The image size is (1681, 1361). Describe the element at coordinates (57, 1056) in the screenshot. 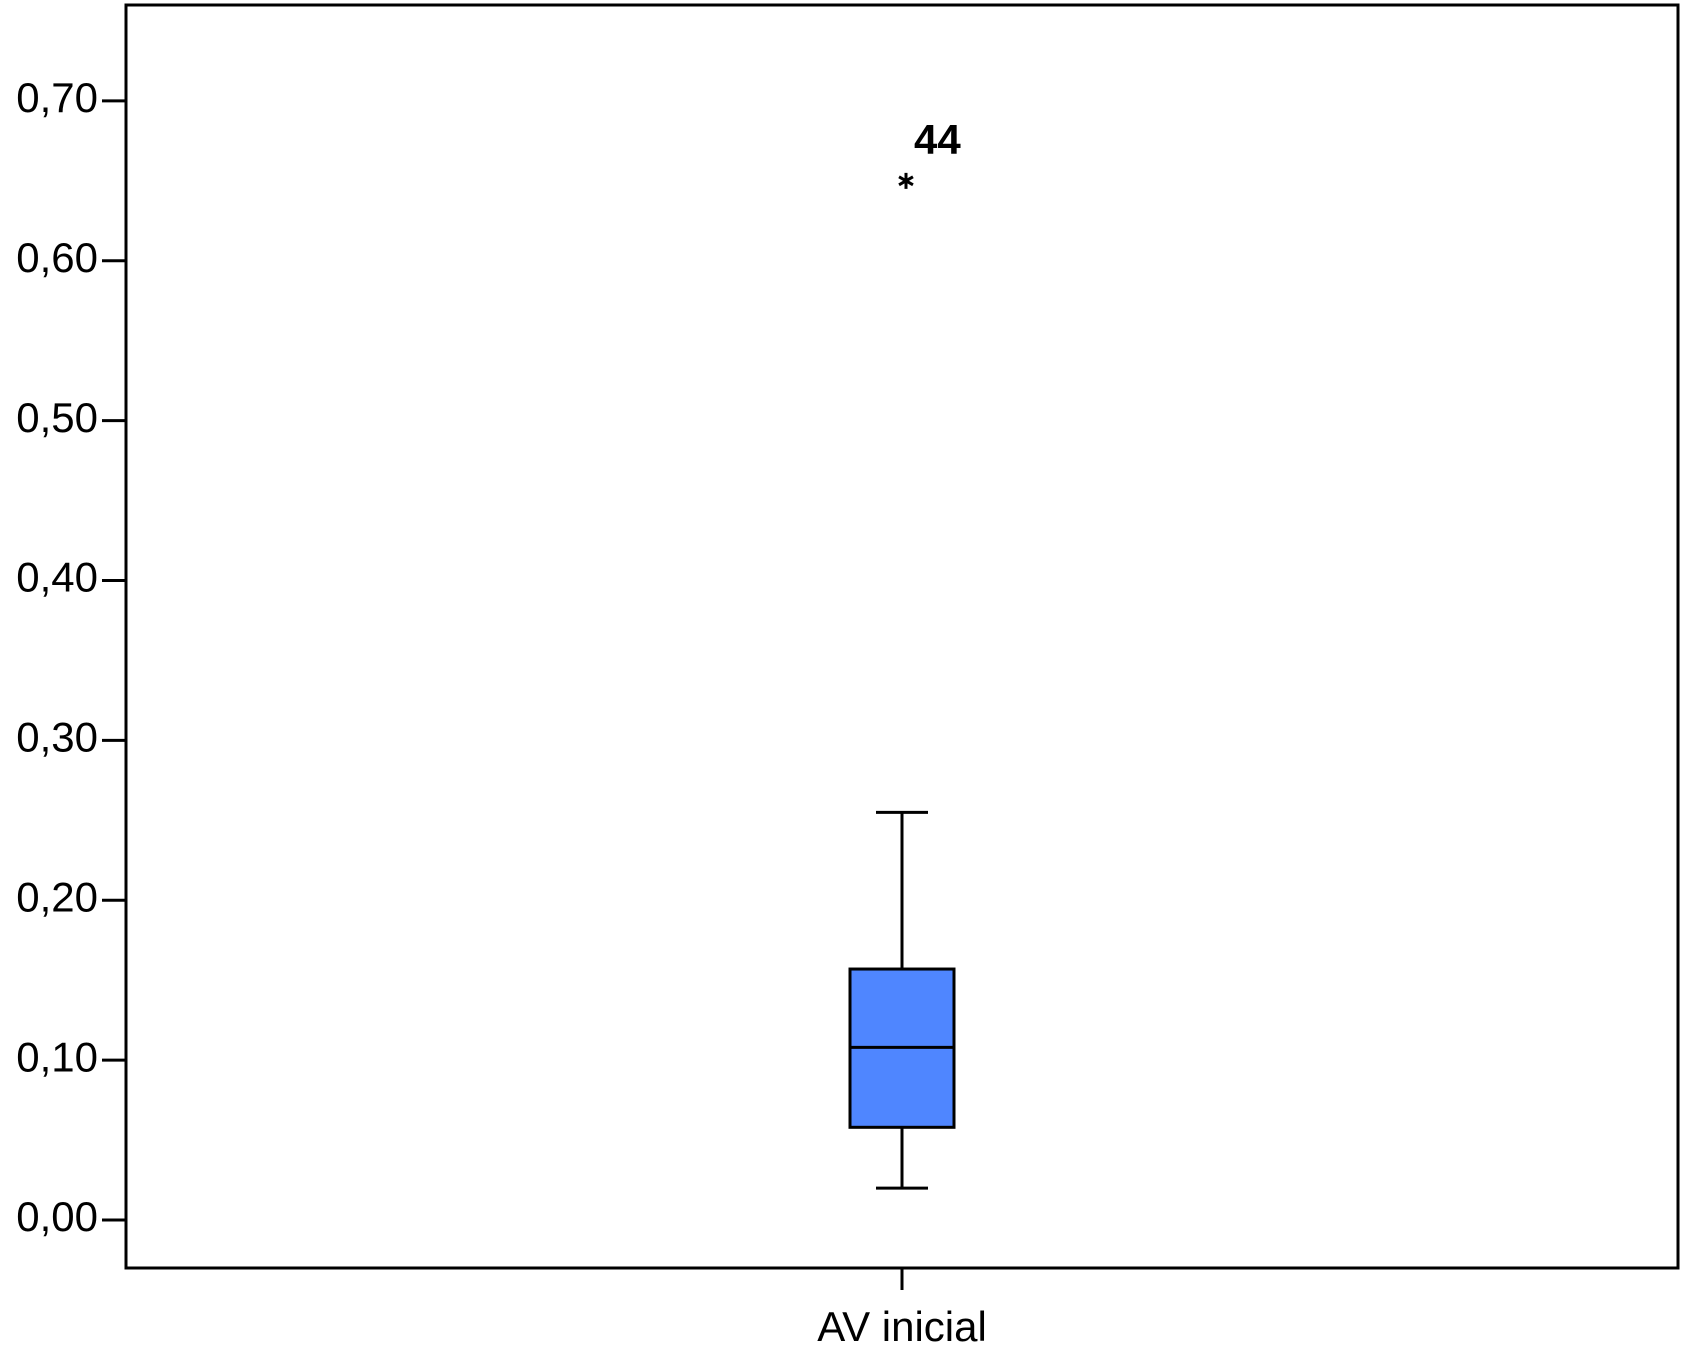

I see `y-tick-label: 0,10` at that location.